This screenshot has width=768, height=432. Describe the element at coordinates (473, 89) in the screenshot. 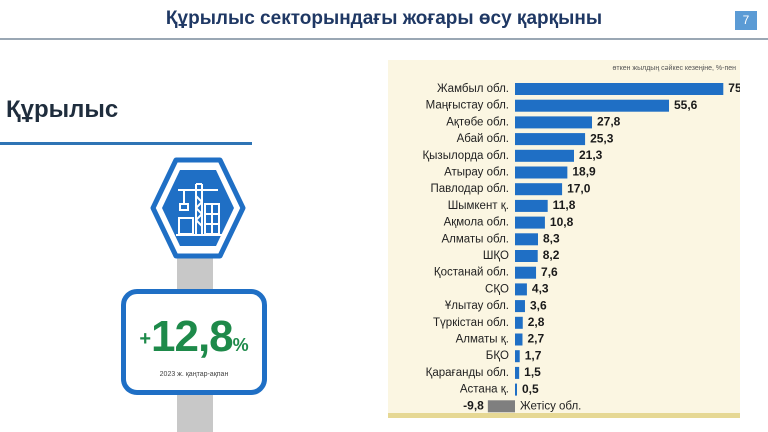

I see `category-label: Жамбыл обл.` at that location.